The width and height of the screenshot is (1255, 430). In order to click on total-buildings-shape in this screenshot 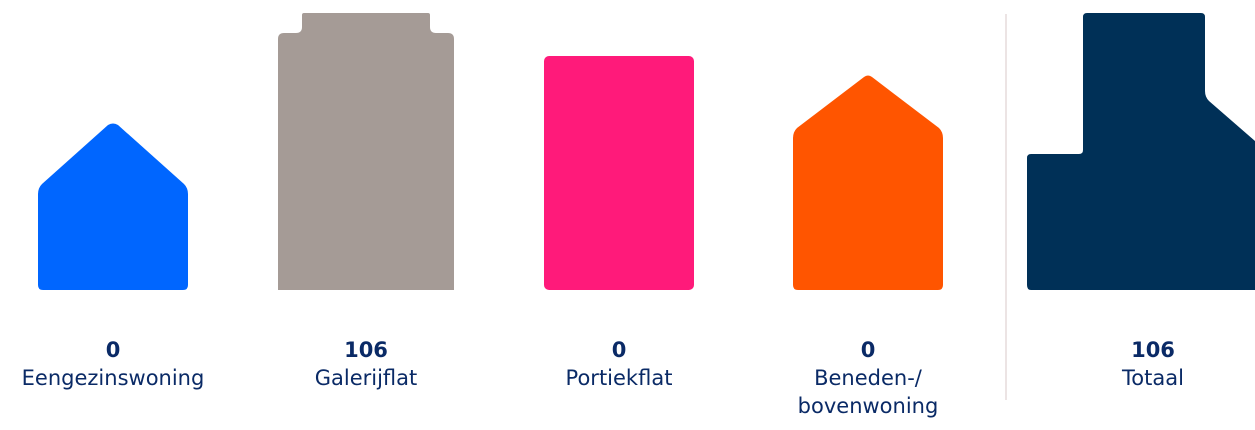, I will do `click(1141, 151)`.